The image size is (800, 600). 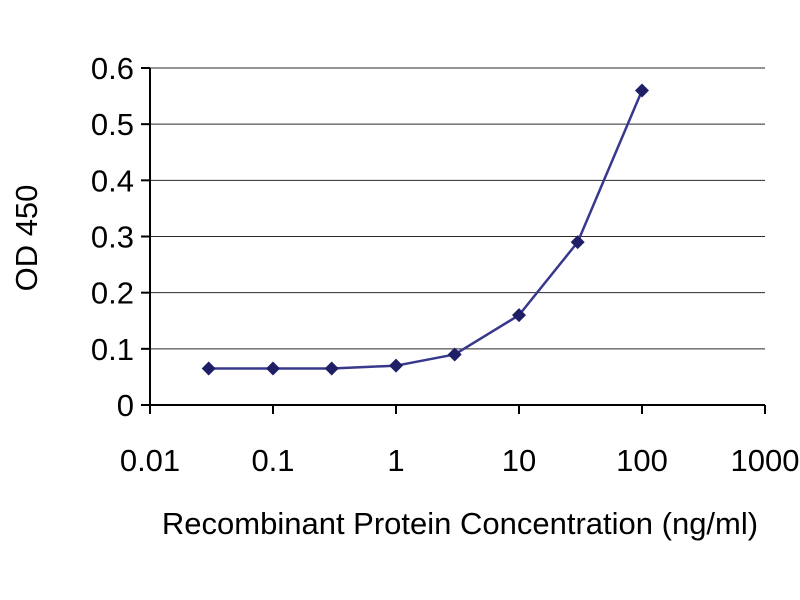 I want to click on x-tick-label: 0.1, so click(x=272, y=460).